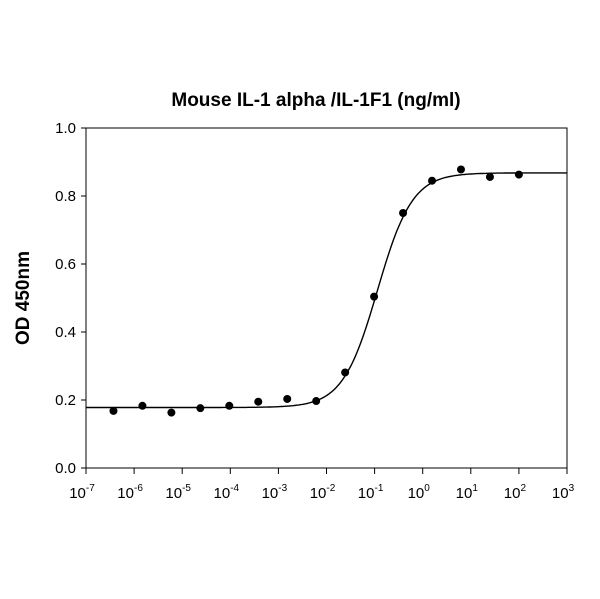  What do you see at coordinates (467, 492) in the screenshot?
I see `x-tick-label: 10¹` at bounding box center [467, 492].